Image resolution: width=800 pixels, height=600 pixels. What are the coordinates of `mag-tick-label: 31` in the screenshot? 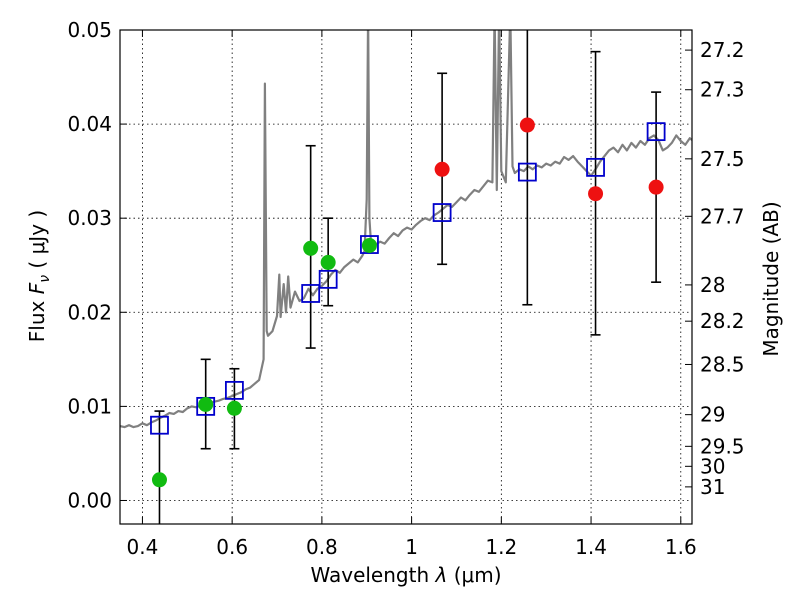 It's located at (712, 487).